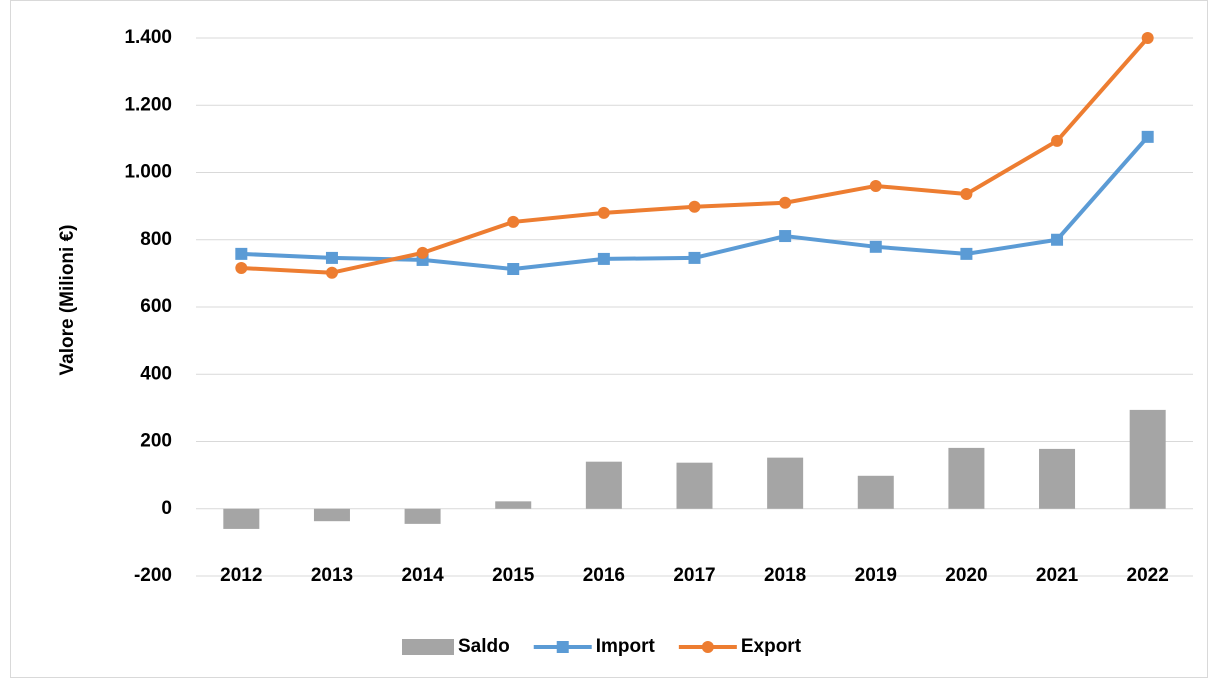 Image resolution: width=1209 pixels, height=679 pixels. I want to click on y-tick-label: 0, so click(166, 508).